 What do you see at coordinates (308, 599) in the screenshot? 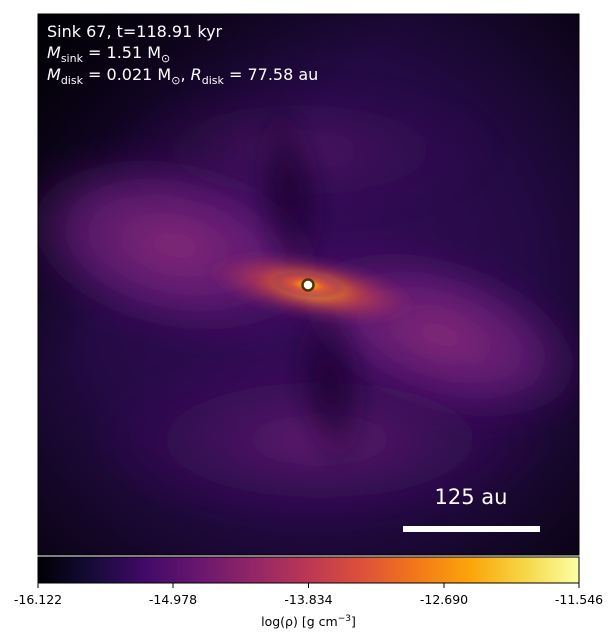
I see `colorbar-tick-label: -13.834` at bounding box center [308, 599].